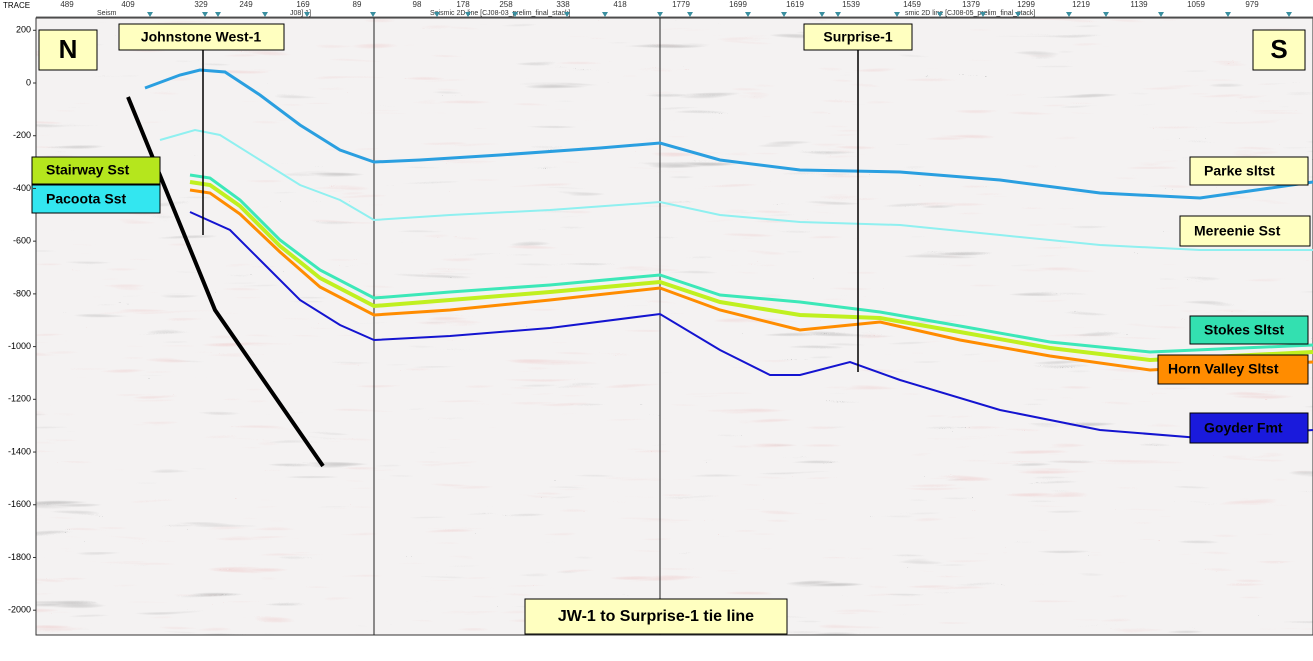 The height and width of the screenshot is (661, 1313). Describe the element at coordinates (300, 13) in the screenshot. I see `line-name: J08] 1]` at that location.